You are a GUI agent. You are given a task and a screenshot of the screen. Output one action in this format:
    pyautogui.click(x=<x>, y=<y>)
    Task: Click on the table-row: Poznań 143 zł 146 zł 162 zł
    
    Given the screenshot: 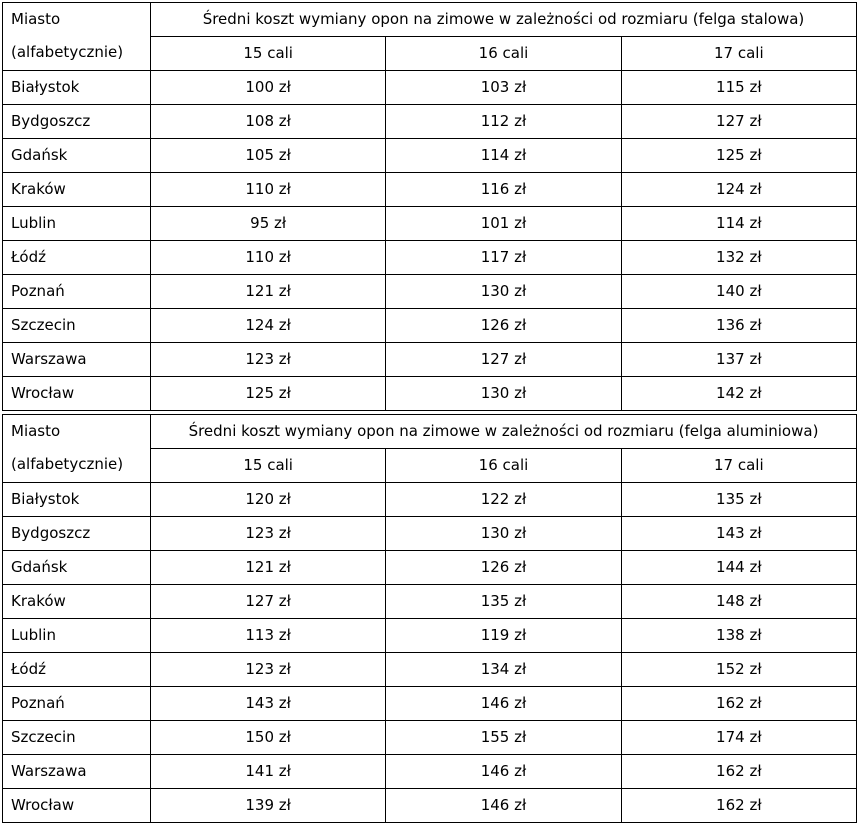 What is the action you would take?
    pyautogui.click(x=430, y=703)
    